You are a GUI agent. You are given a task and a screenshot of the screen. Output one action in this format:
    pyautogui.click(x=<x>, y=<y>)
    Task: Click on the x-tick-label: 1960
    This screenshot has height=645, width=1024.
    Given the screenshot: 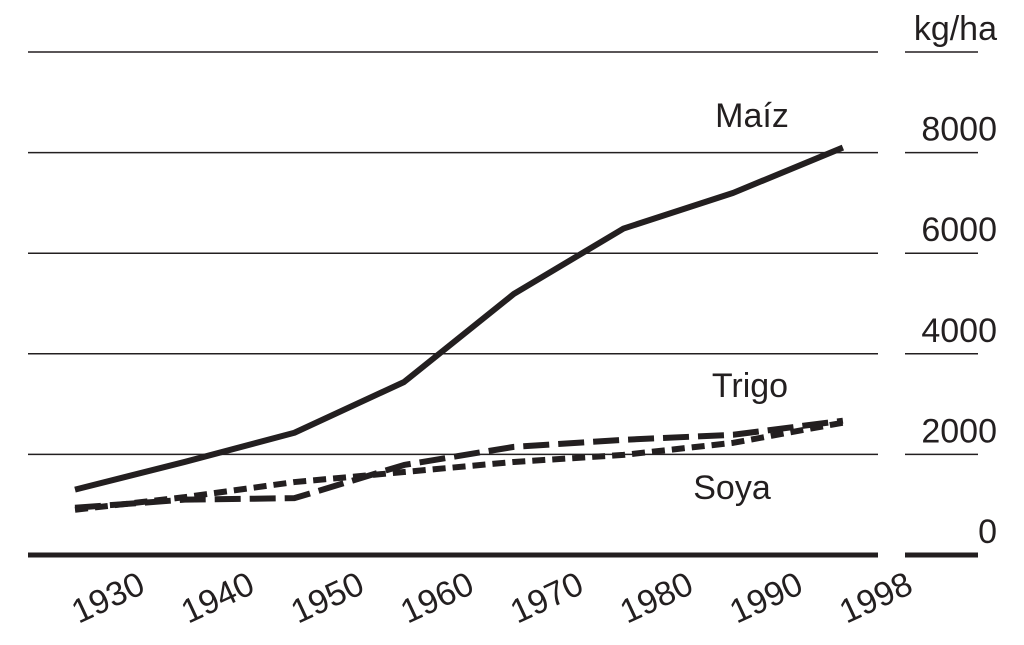 What is the action you would take?
    pyautogui.click(x=437, y=598)
    